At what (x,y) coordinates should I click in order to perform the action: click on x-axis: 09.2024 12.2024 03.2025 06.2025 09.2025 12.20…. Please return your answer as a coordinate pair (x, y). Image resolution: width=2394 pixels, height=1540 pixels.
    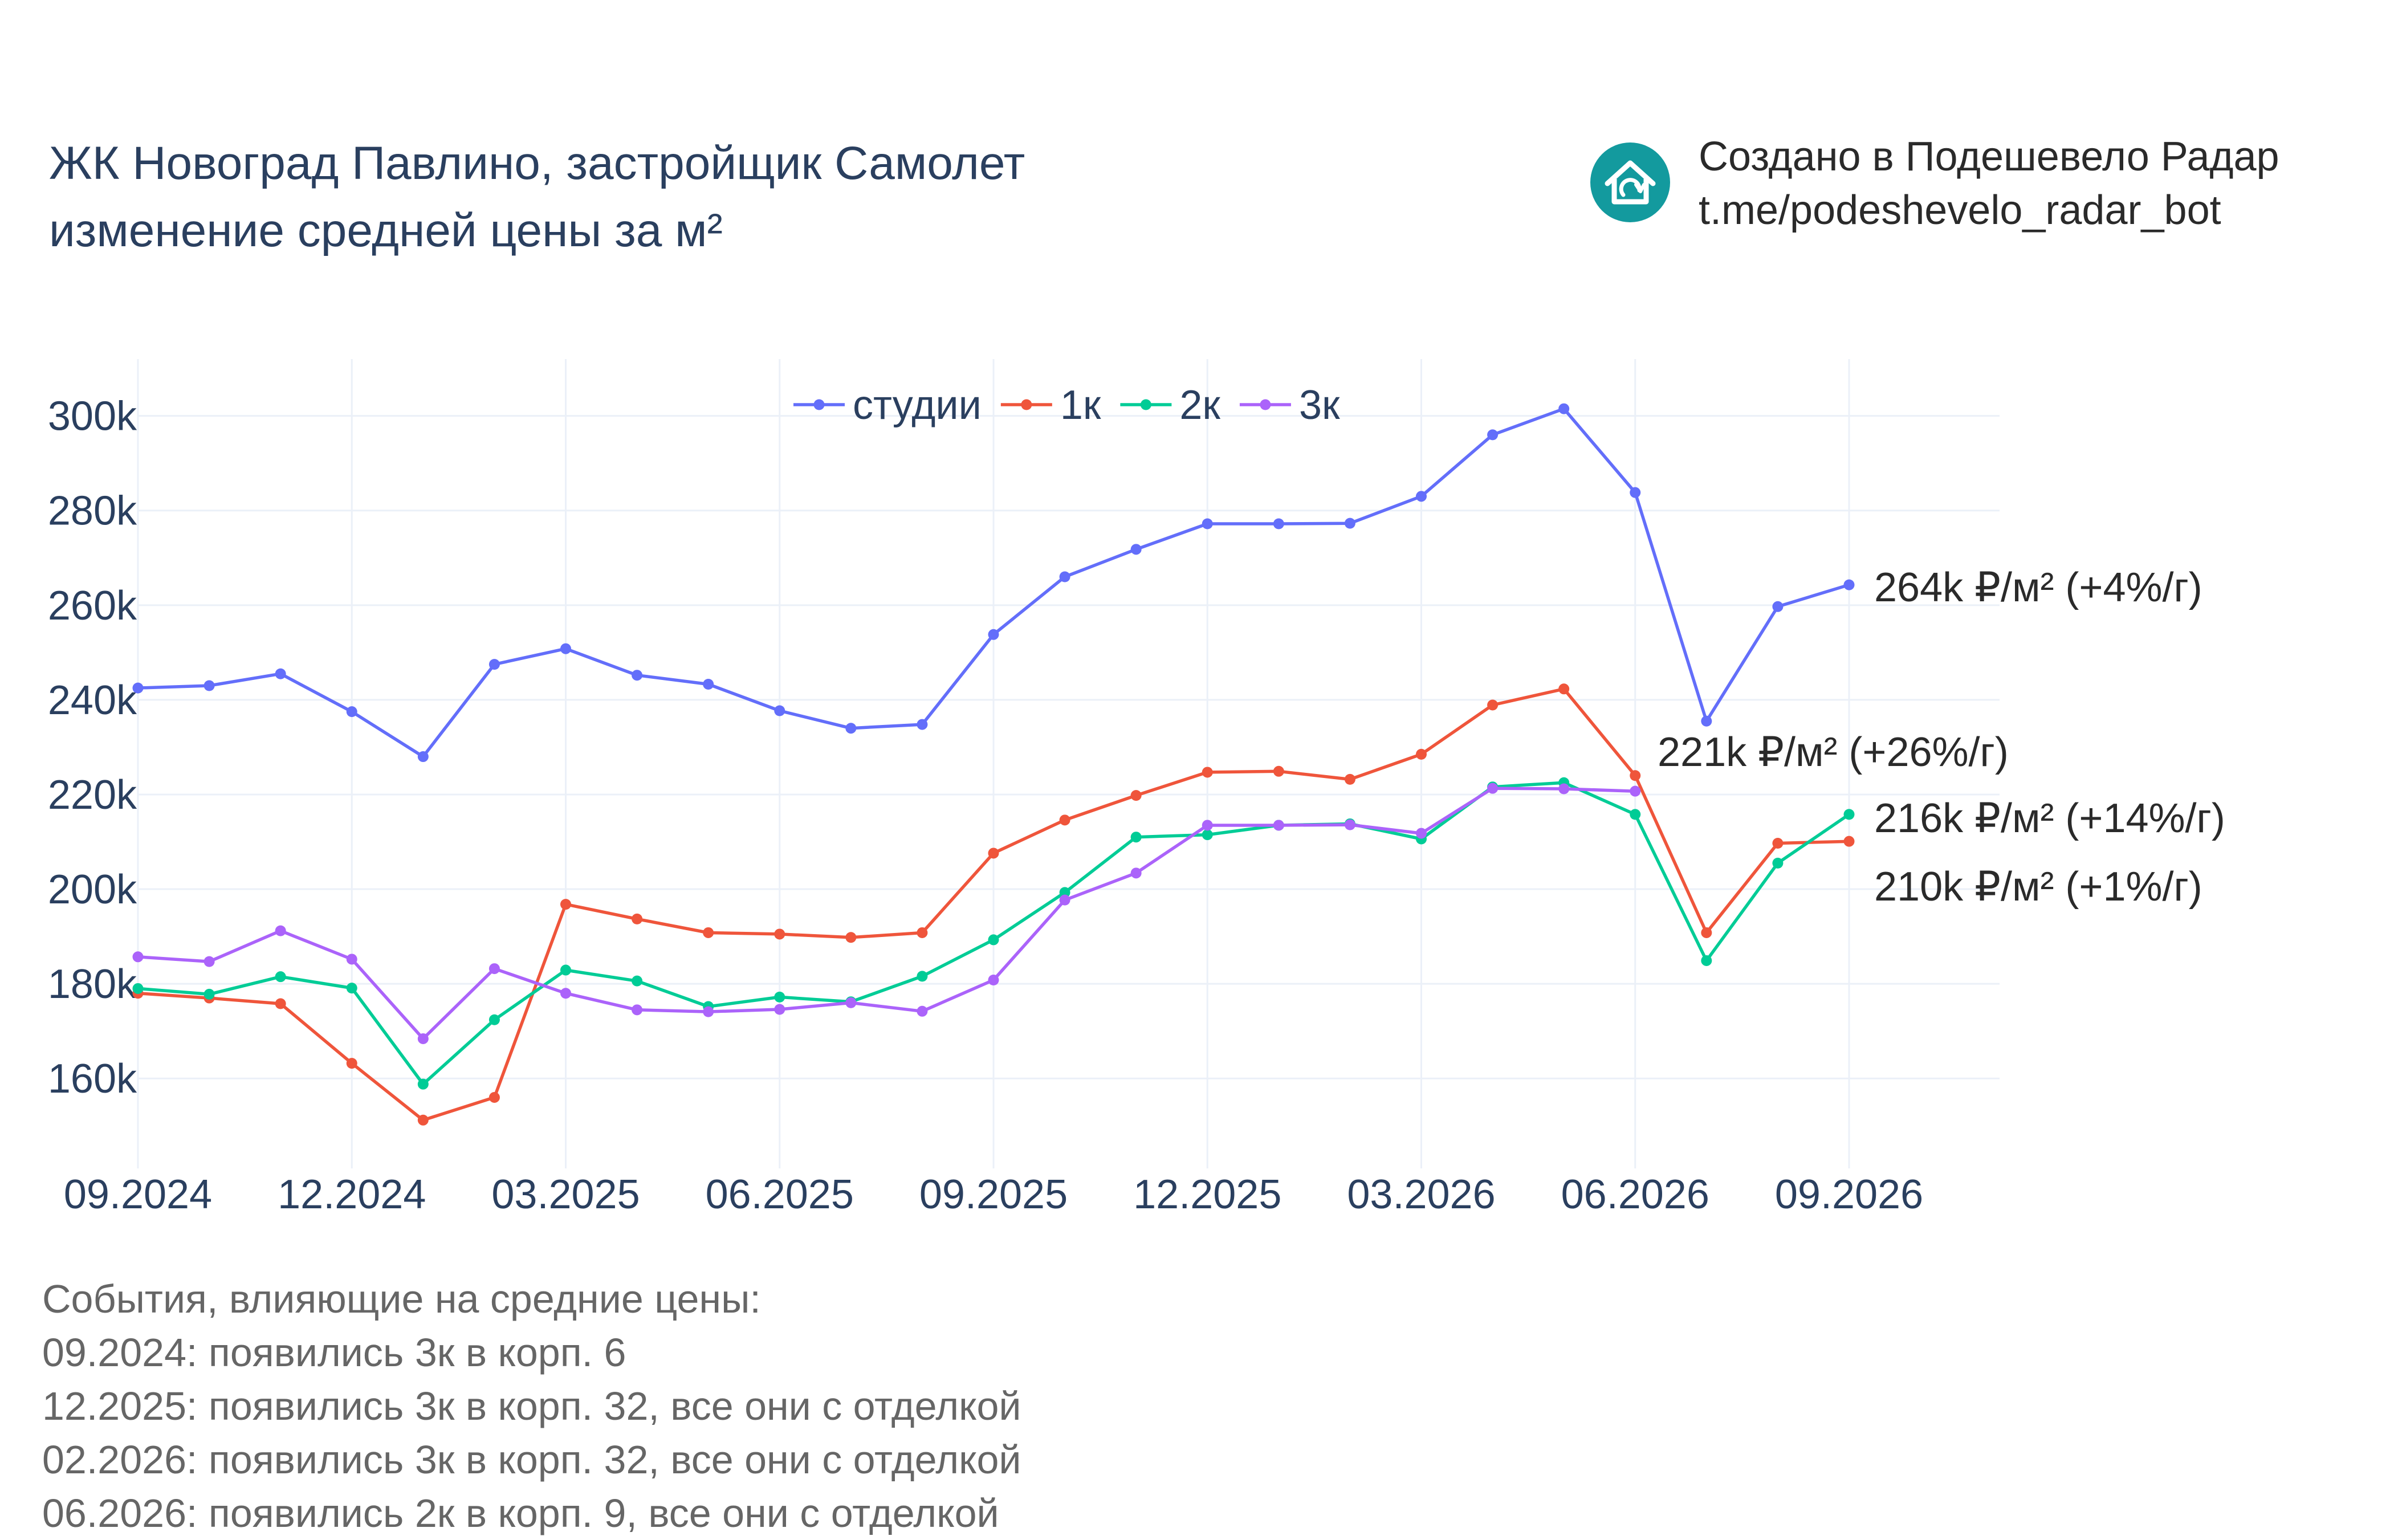
    Looking at the image, I should click on (993, 1194).